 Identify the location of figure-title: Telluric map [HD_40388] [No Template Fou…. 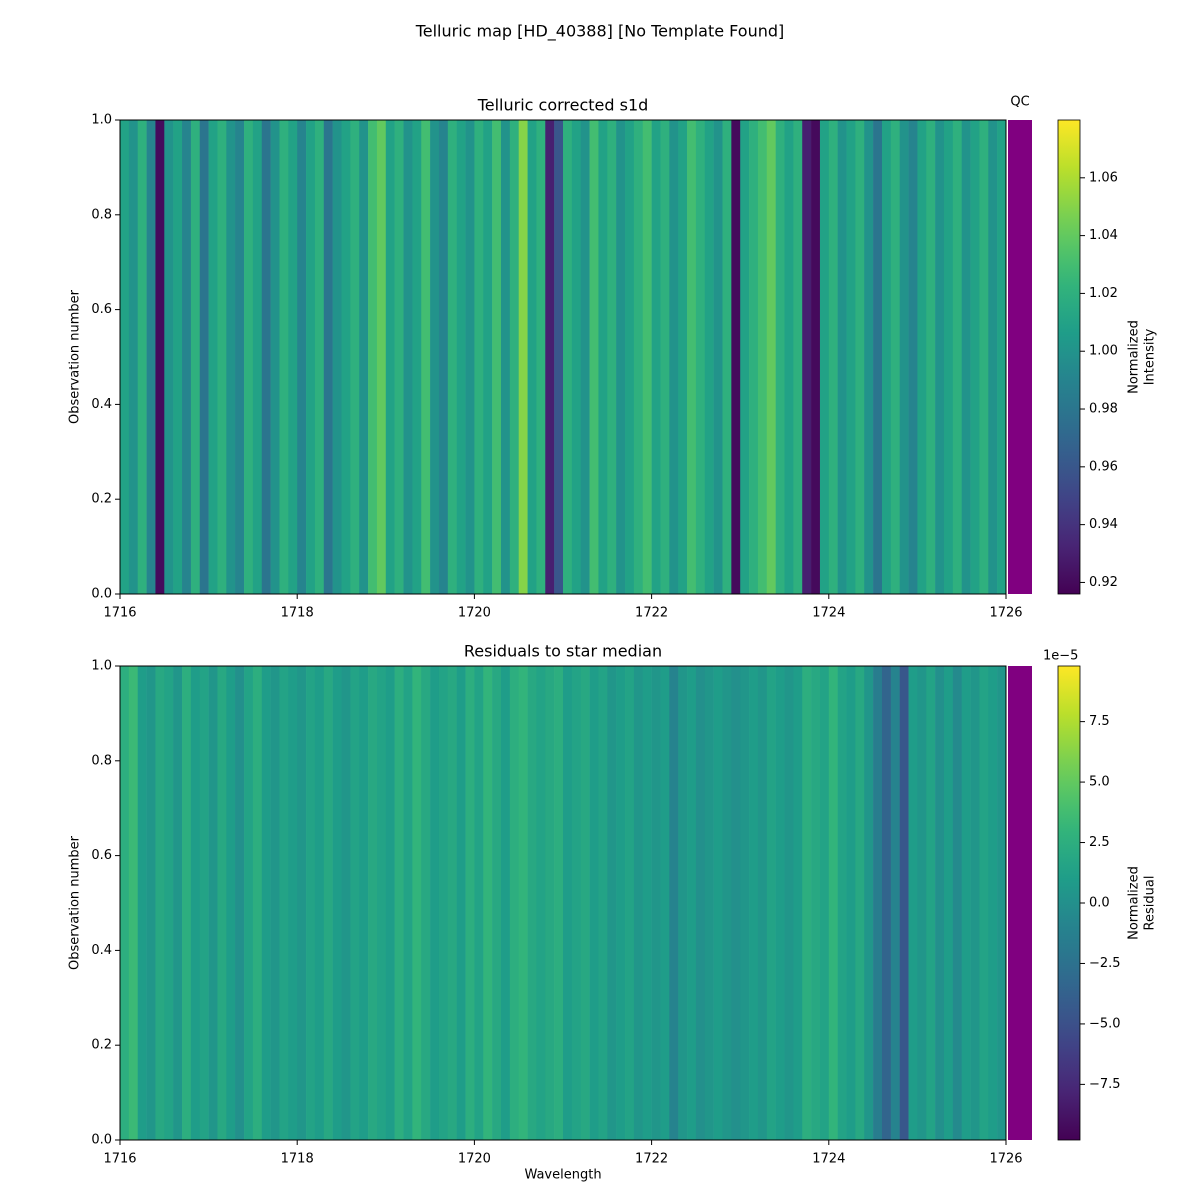
(600, 32).